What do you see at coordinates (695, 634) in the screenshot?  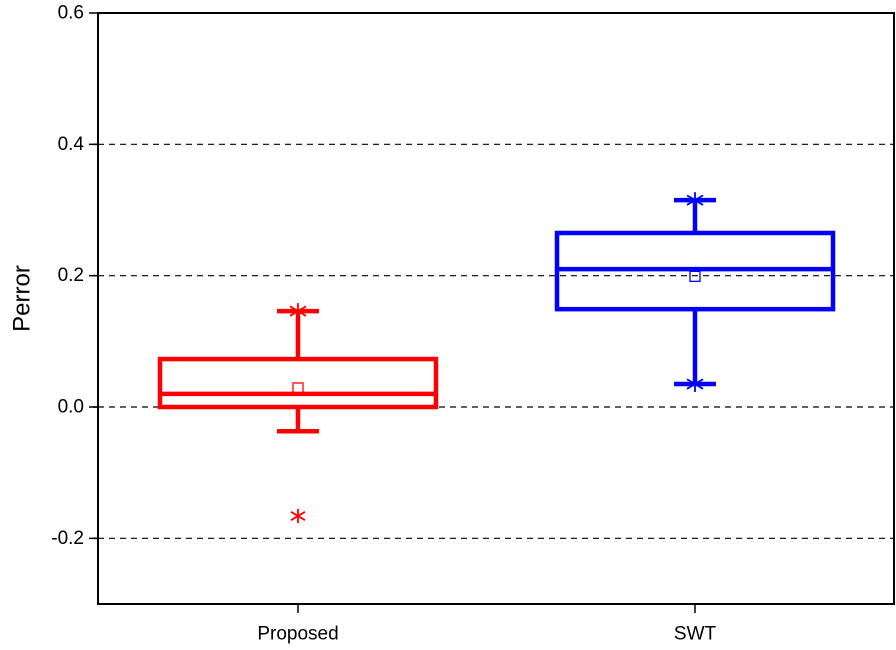 I see `x-tick-label: SWT` at bounding box center [695, 634].